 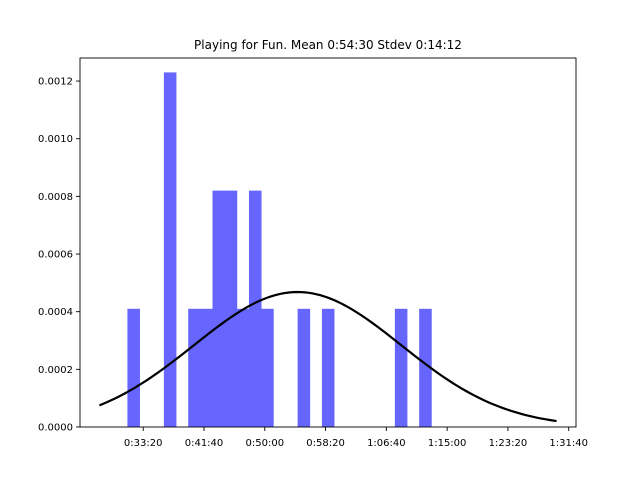 I want to click on y-tick-label: 0.0006, so click(x=55, y=255).